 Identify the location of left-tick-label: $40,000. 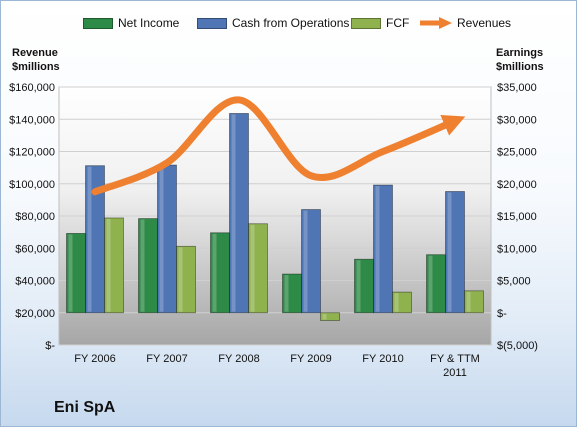
(35, 282).